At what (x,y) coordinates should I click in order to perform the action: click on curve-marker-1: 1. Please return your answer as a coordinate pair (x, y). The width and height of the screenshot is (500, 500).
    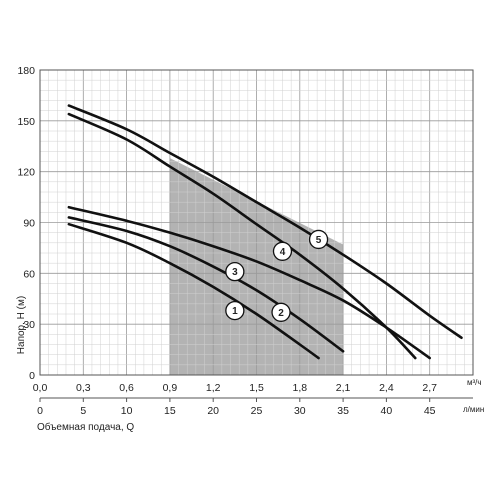
    Looking at the image, I should click on (235, 310).